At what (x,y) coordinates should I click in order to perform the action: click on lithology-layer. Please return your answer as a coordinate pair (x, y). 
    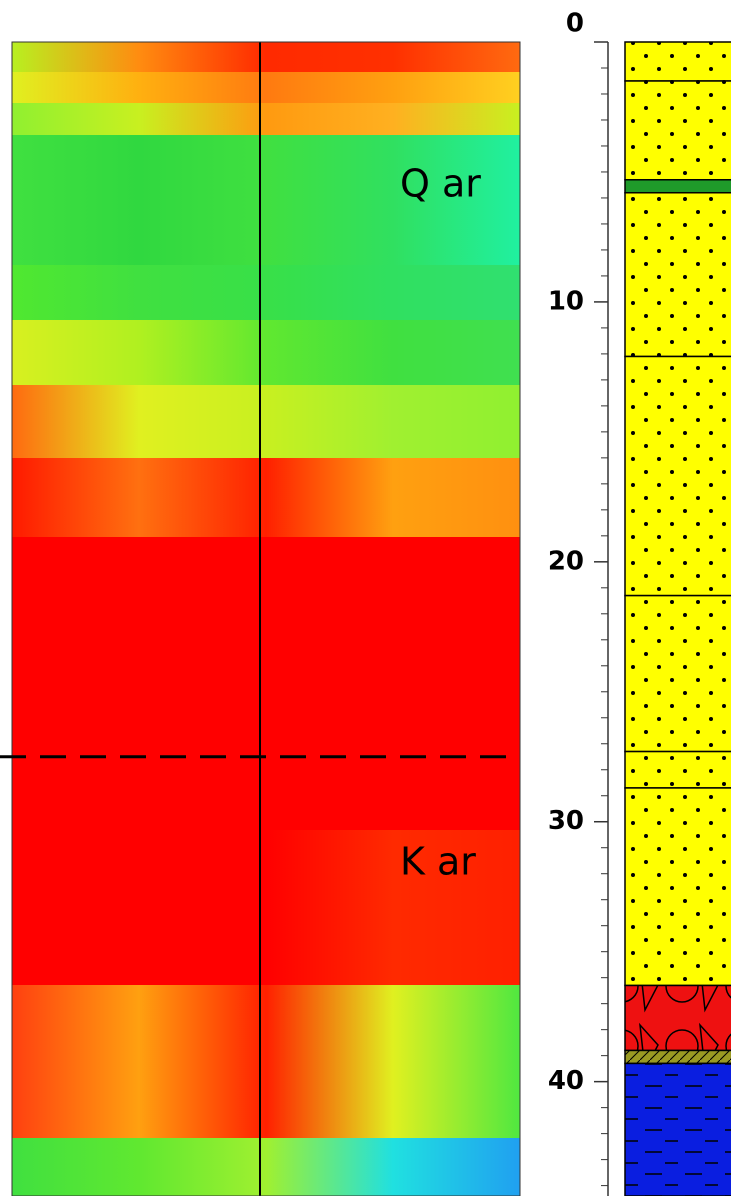
    Looking at the image, I should click on (677, 186).